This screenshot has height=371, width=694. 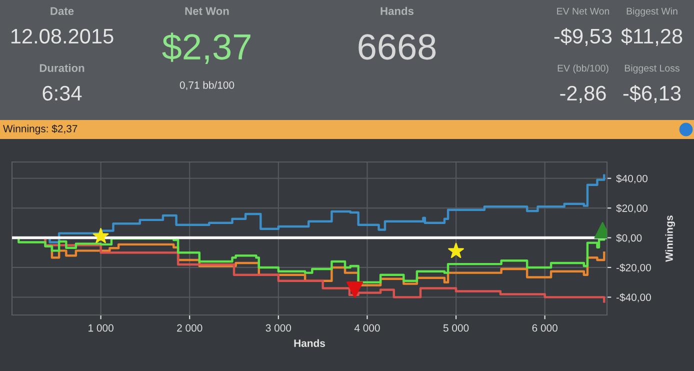 What do you see at coordinates (632, 179) in the screenshot?
I see `y-tick-label: $40,00` at bounding box center [632, 179].